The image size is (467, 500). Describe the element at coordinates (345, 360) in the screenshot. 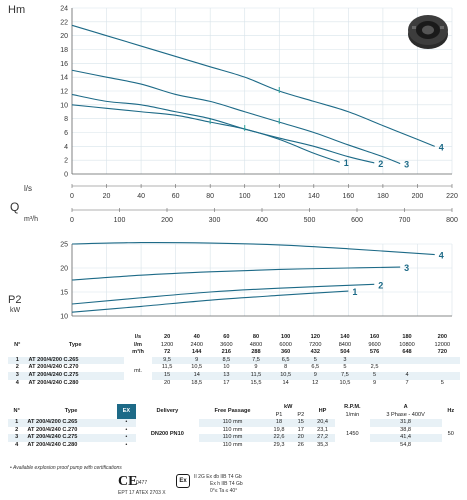

I see `table-cell: 3` at that location.